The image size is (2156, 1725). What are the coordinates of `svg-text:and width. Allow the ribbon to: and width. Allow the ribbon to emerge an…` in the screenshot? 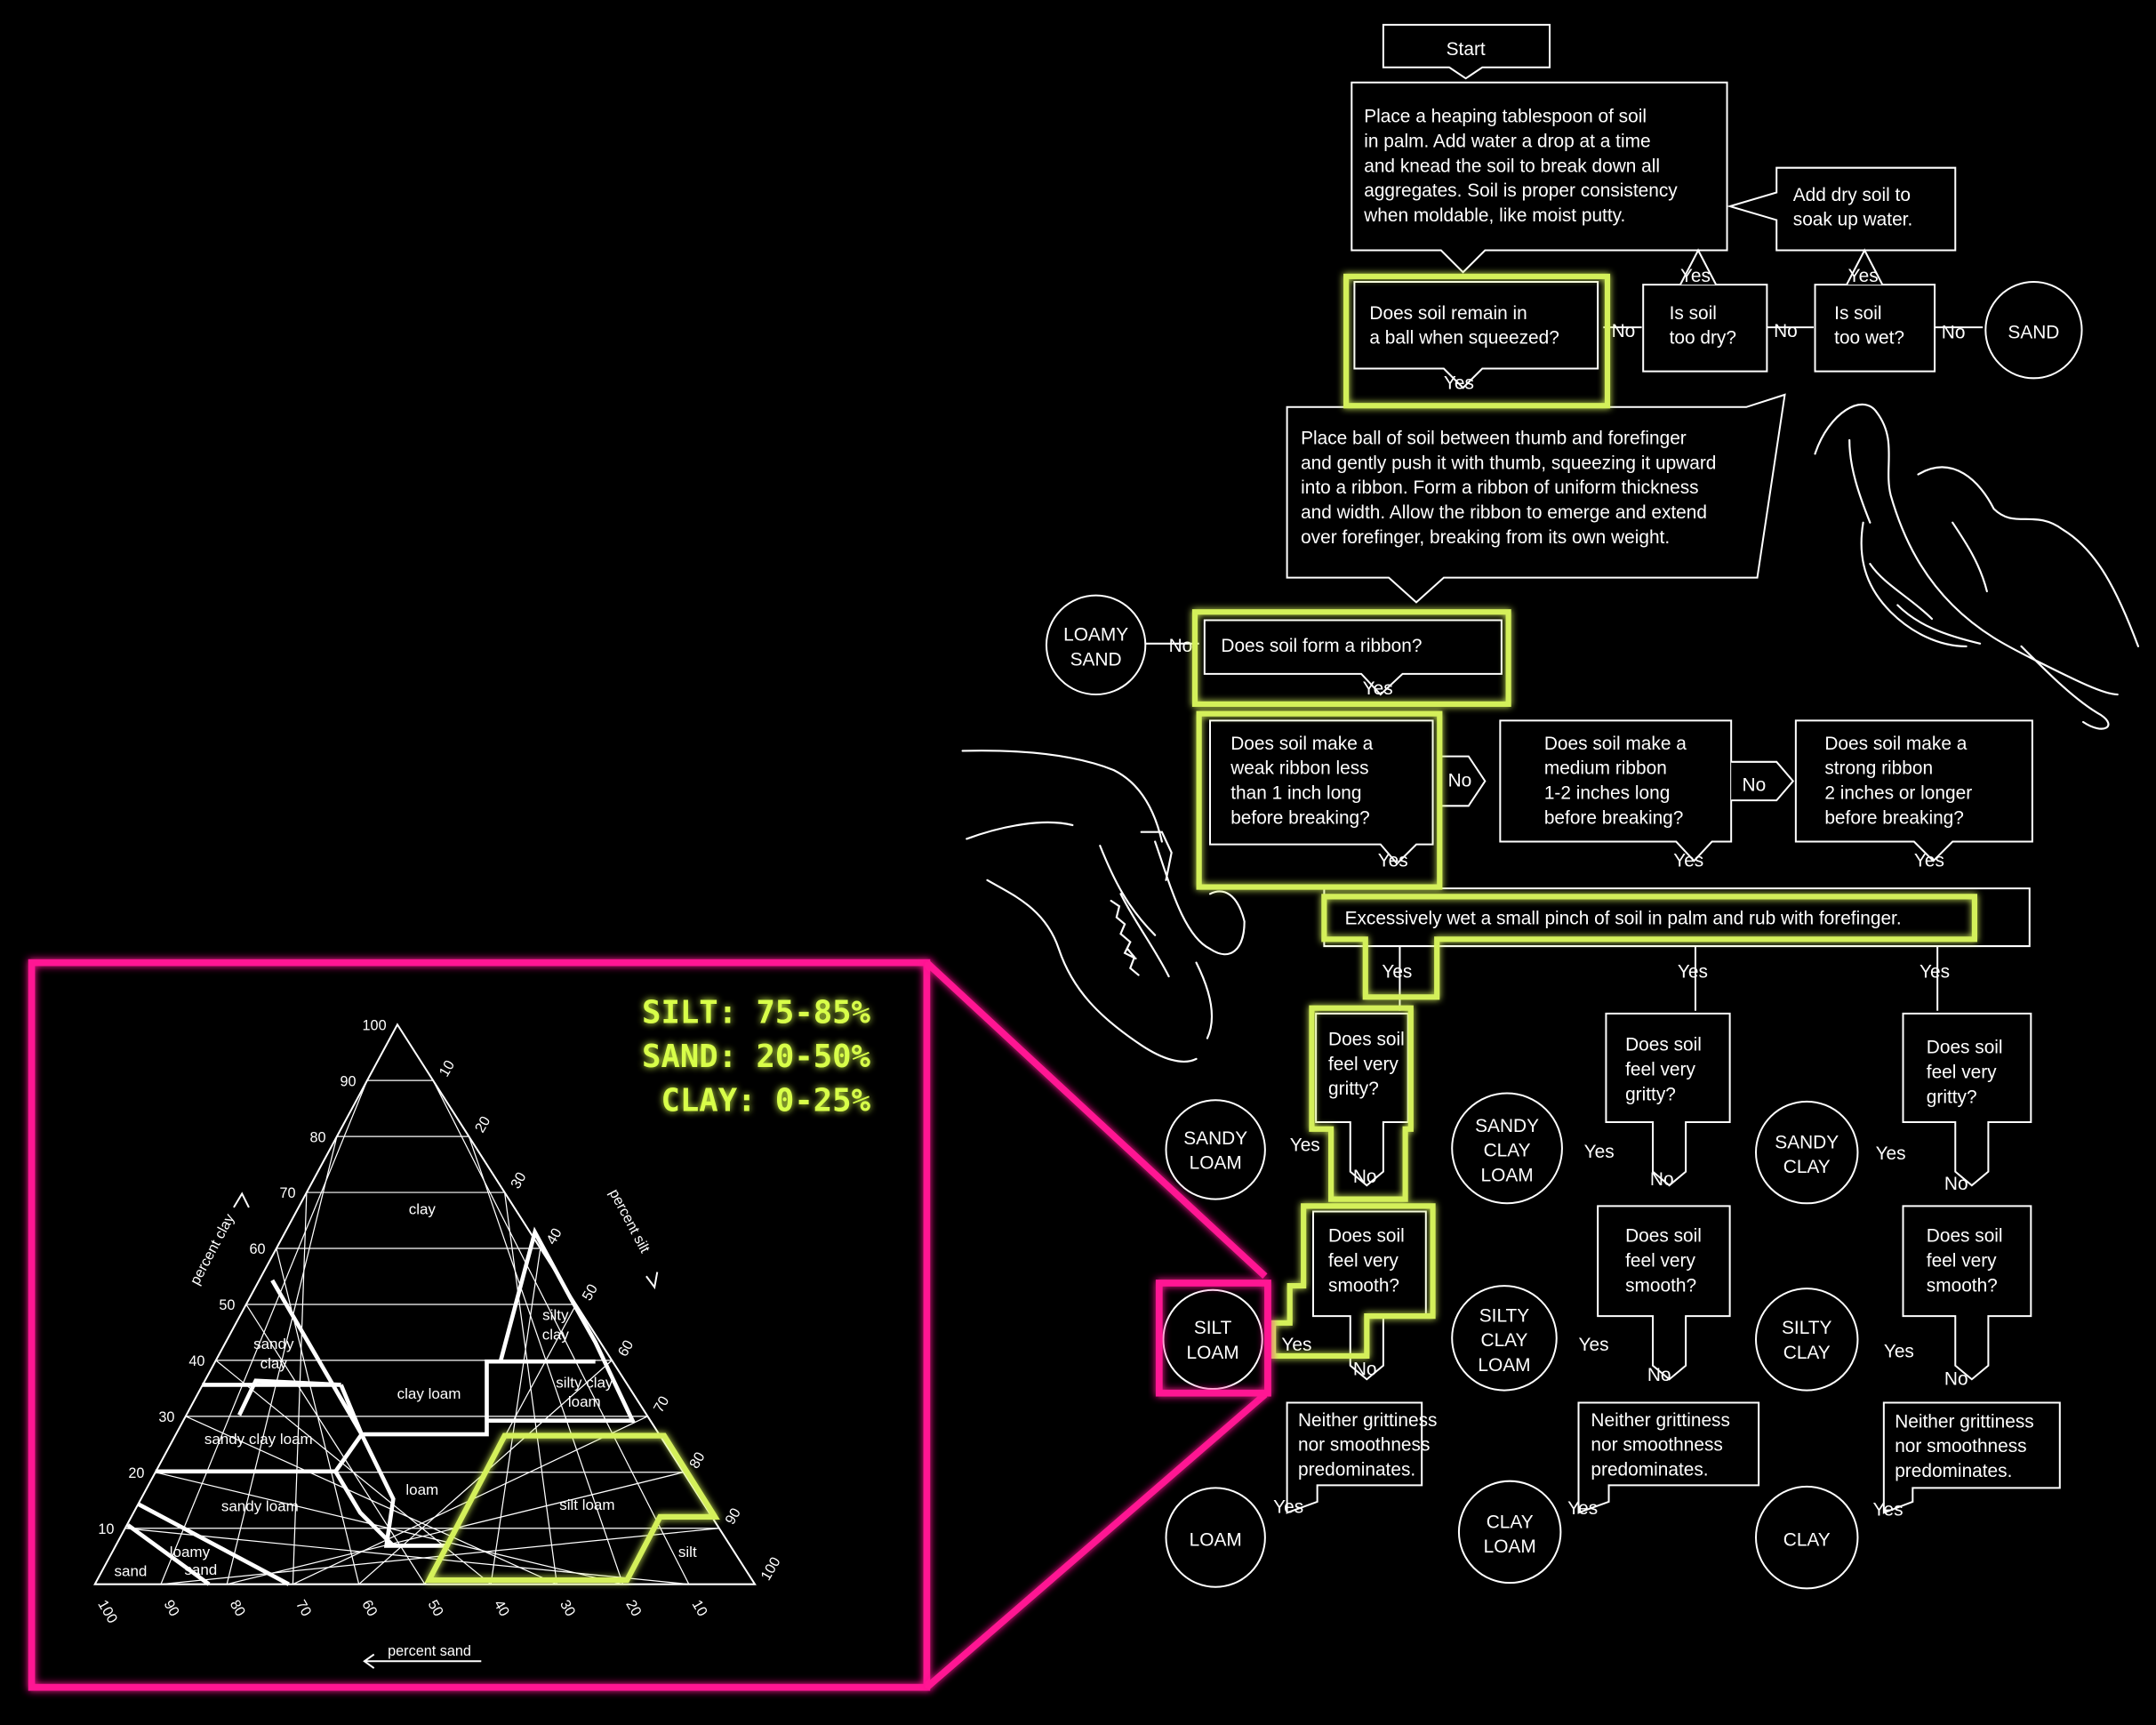 It's located at (1504, 512).